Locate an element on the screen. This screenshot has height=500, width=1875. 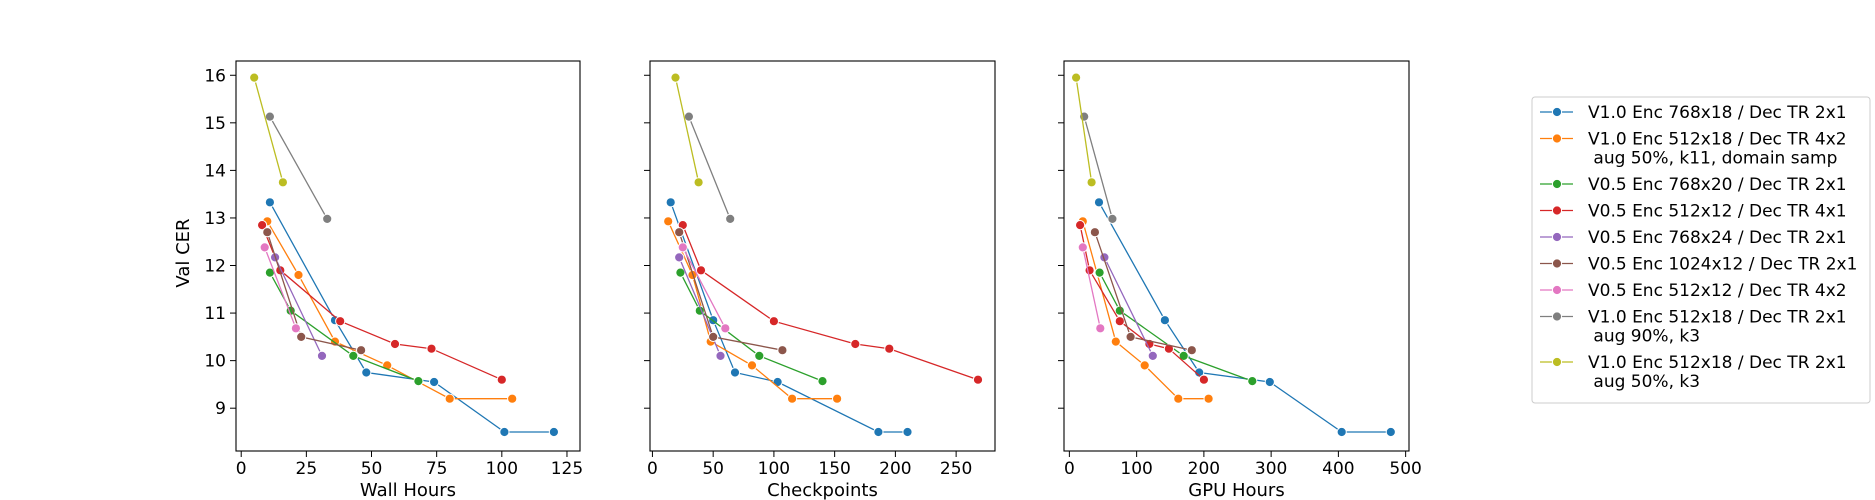
y-tick-label: 16 is located at coordinates (215, 76).